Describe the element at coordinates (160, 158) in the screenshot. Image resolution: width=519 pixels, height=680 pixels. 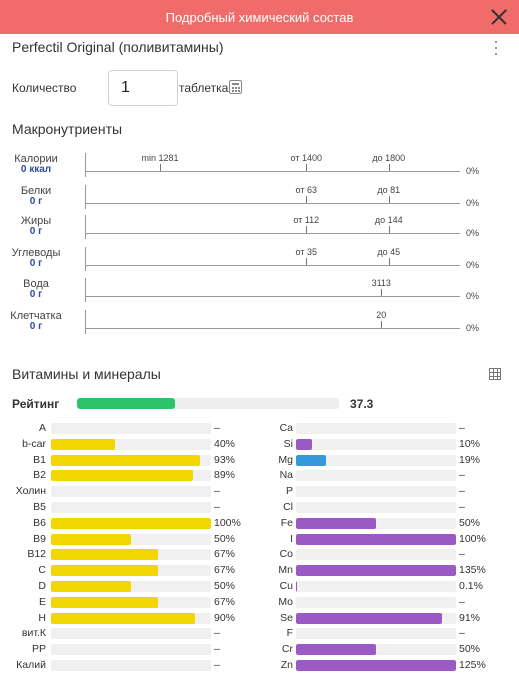
I see `macro-norm-label: min 1281` at that location.